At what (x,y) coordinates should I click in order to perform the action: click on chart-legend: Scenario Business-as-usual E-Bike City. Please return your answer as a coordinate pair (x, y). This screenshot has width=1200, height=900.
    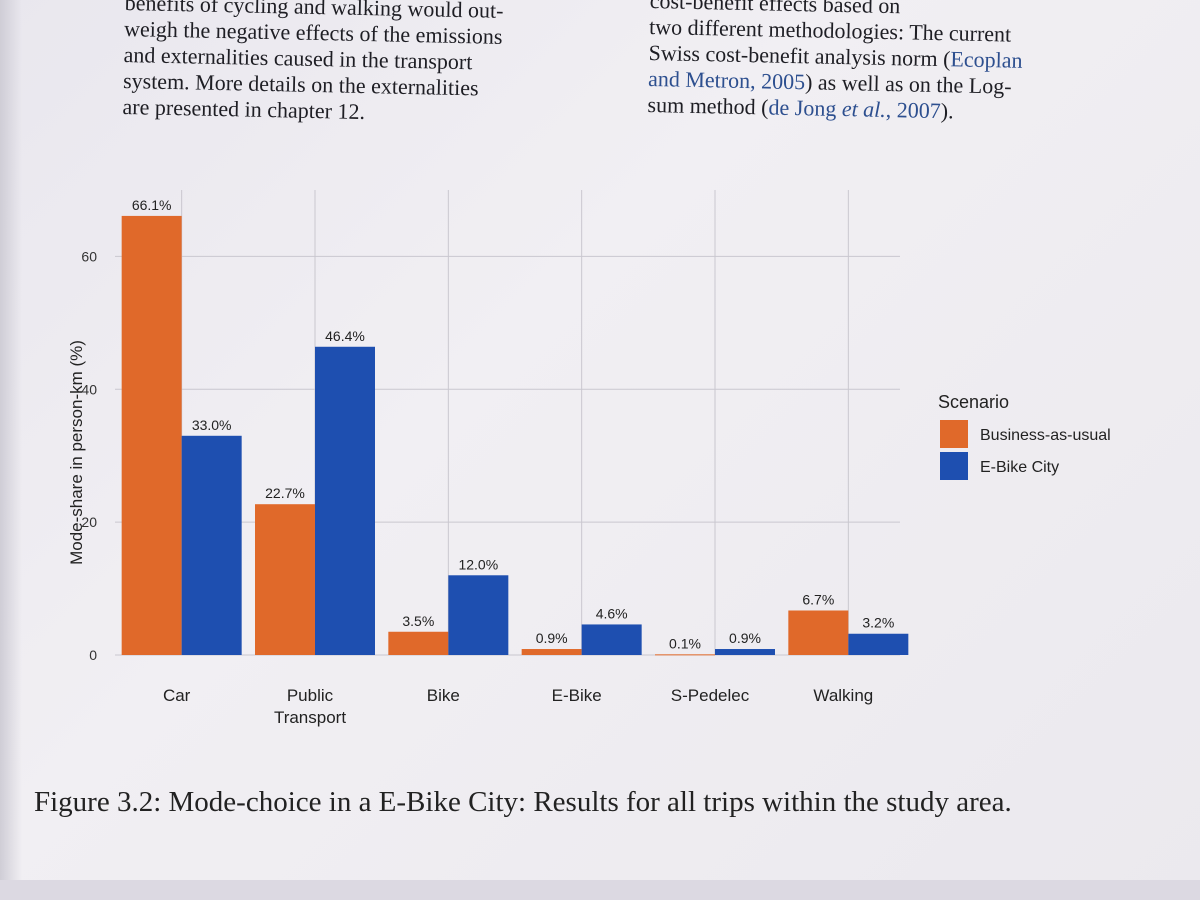
    Looking at the image, I should click on (1024, 436).